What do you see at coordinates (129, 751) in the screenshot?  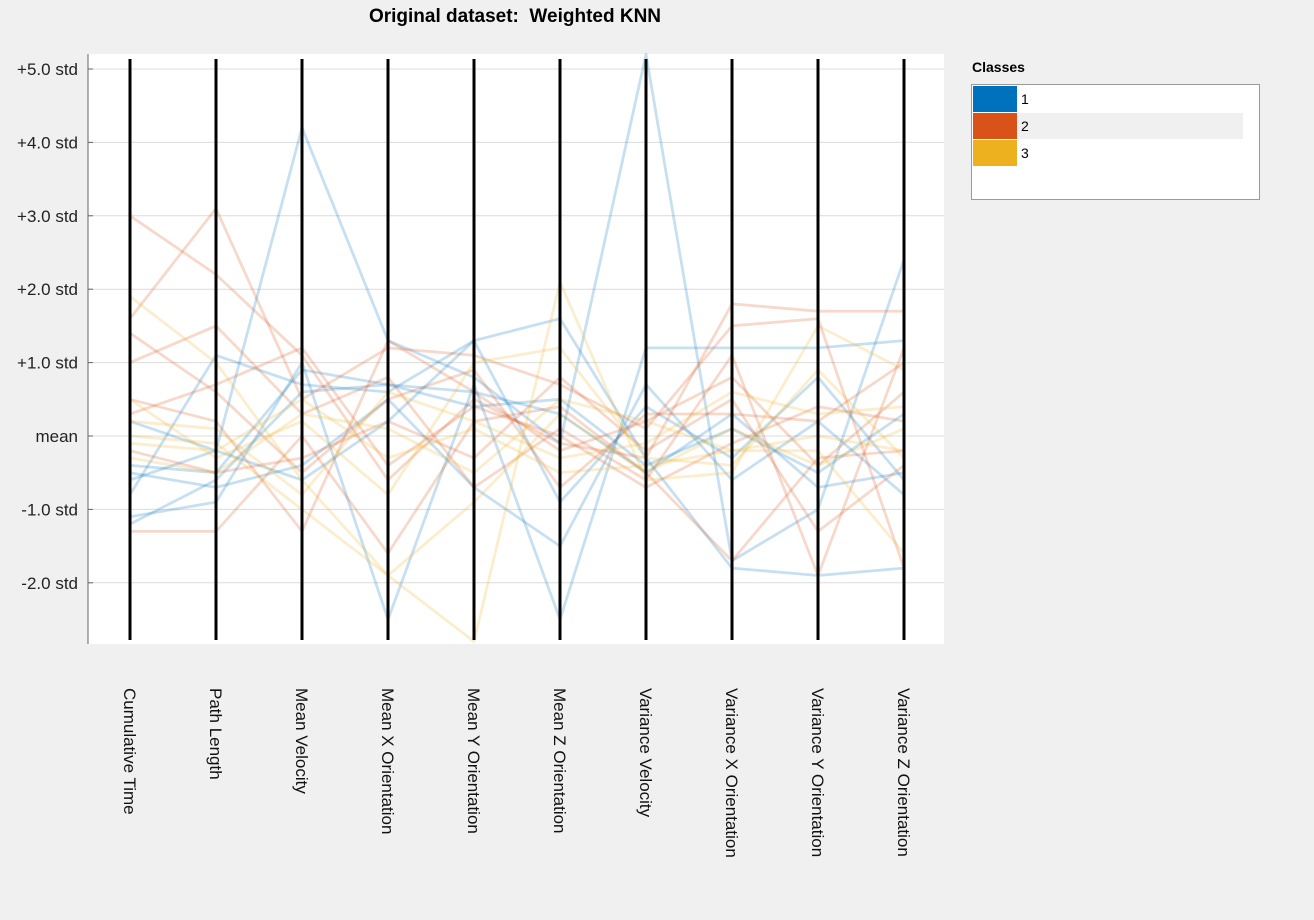 I see `axis-label-0: Cumulative Time` at bounding box center [129, 751].